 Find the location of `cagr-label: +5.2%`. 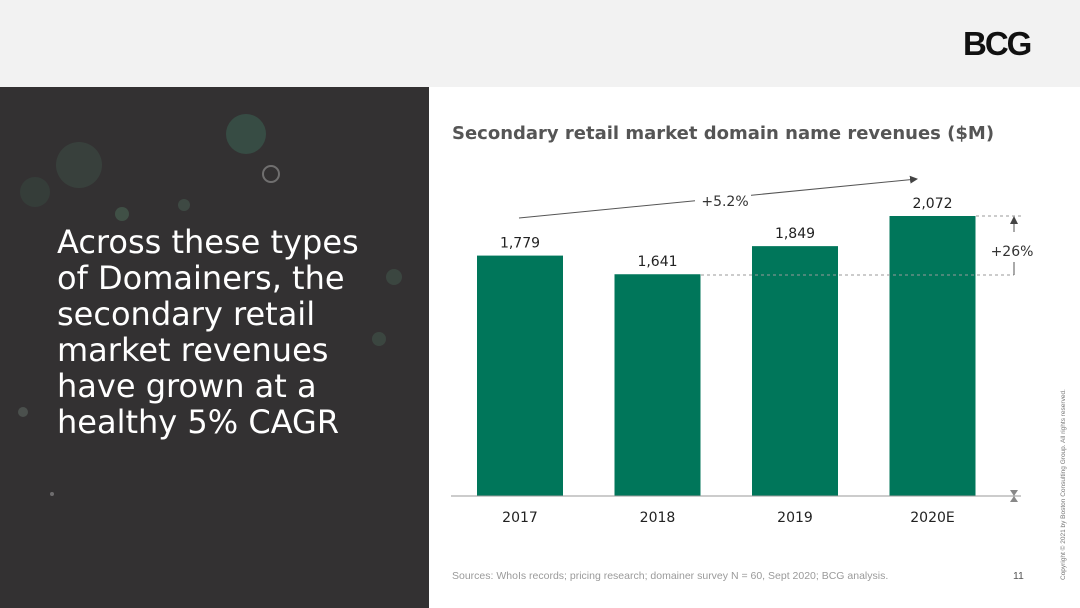

cagr-label: +5.2% is located at coordinates (724, 202).